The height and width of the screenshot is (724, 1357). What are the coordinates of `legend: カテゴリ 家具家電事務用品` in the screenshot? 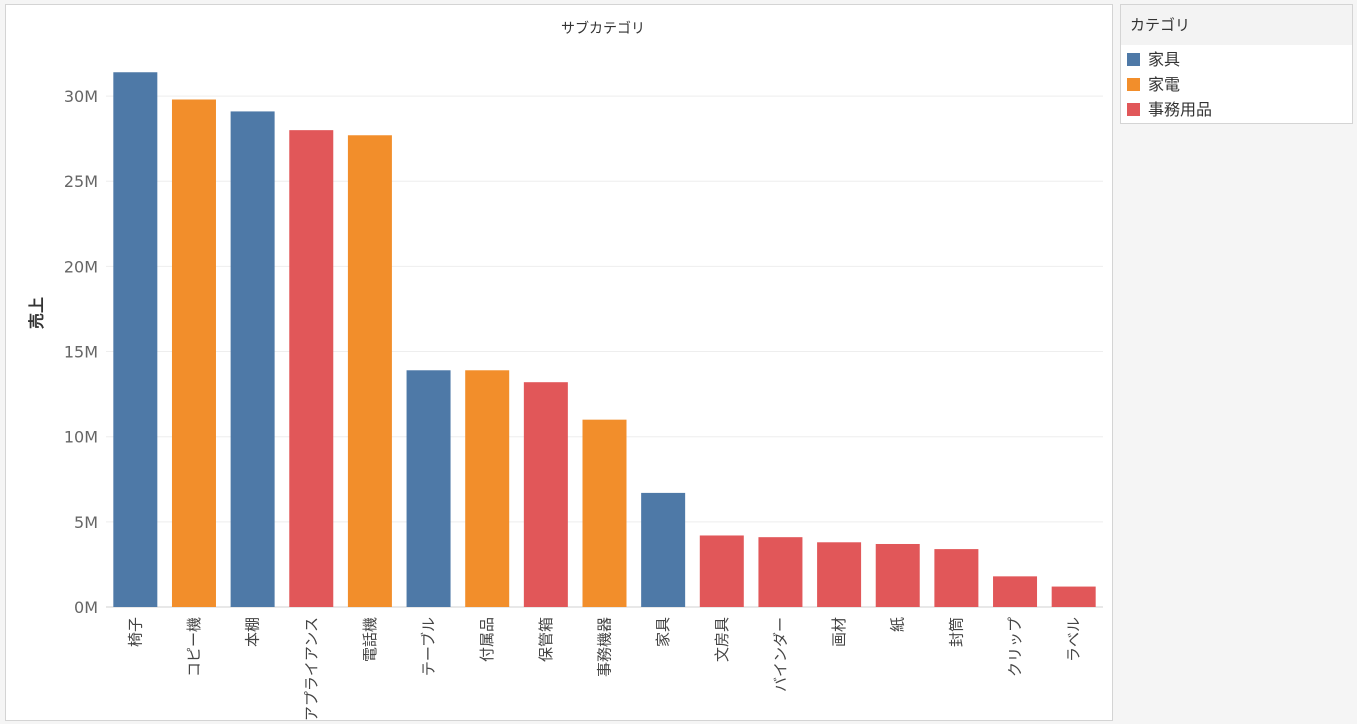 It's located at (1236, 64).